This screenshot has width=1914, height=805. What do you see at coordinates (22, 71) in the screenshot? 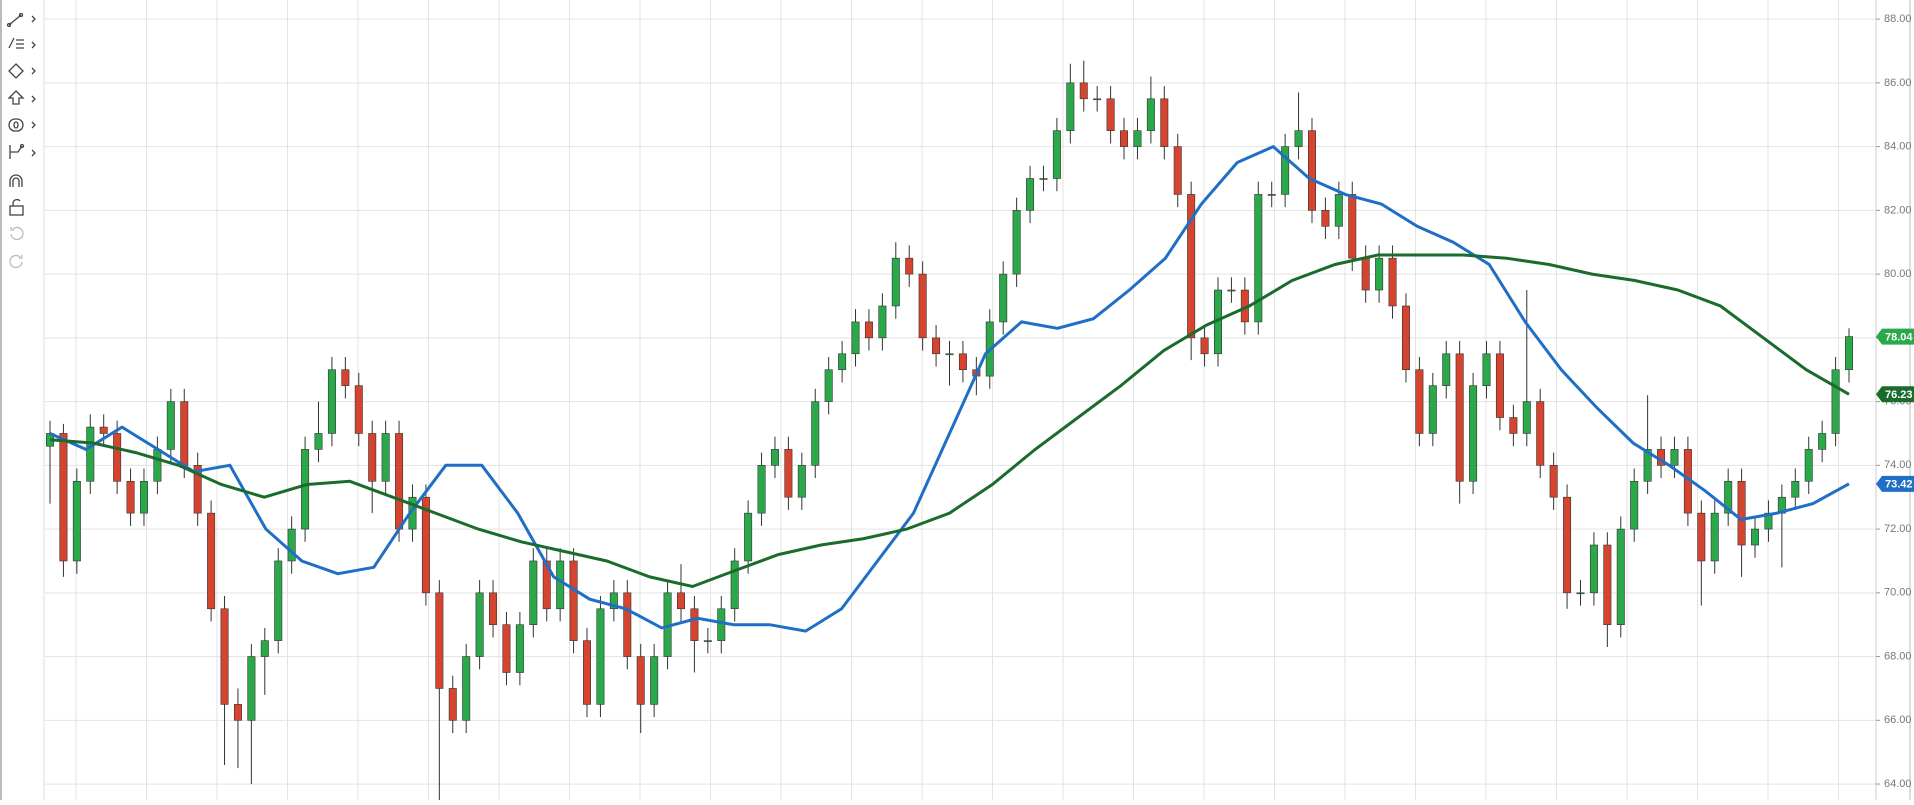
I see `tool-shape` at bounding box center [22, 71].